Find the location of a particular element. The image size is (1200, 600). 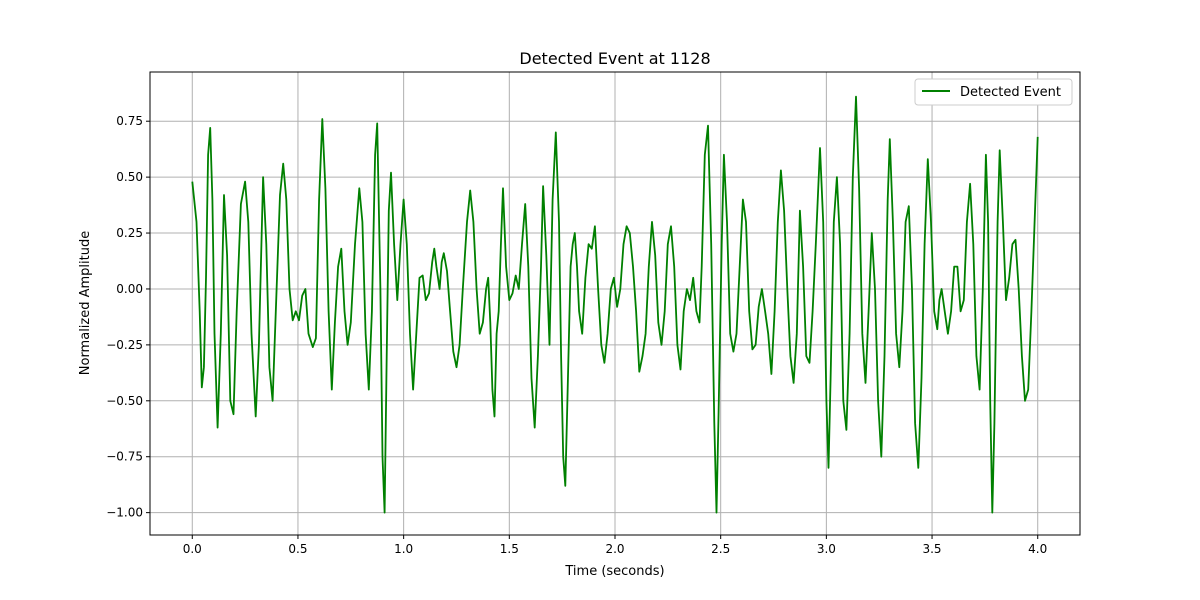

y-tick-label: −0.75 is located at coordinates (124, 457).